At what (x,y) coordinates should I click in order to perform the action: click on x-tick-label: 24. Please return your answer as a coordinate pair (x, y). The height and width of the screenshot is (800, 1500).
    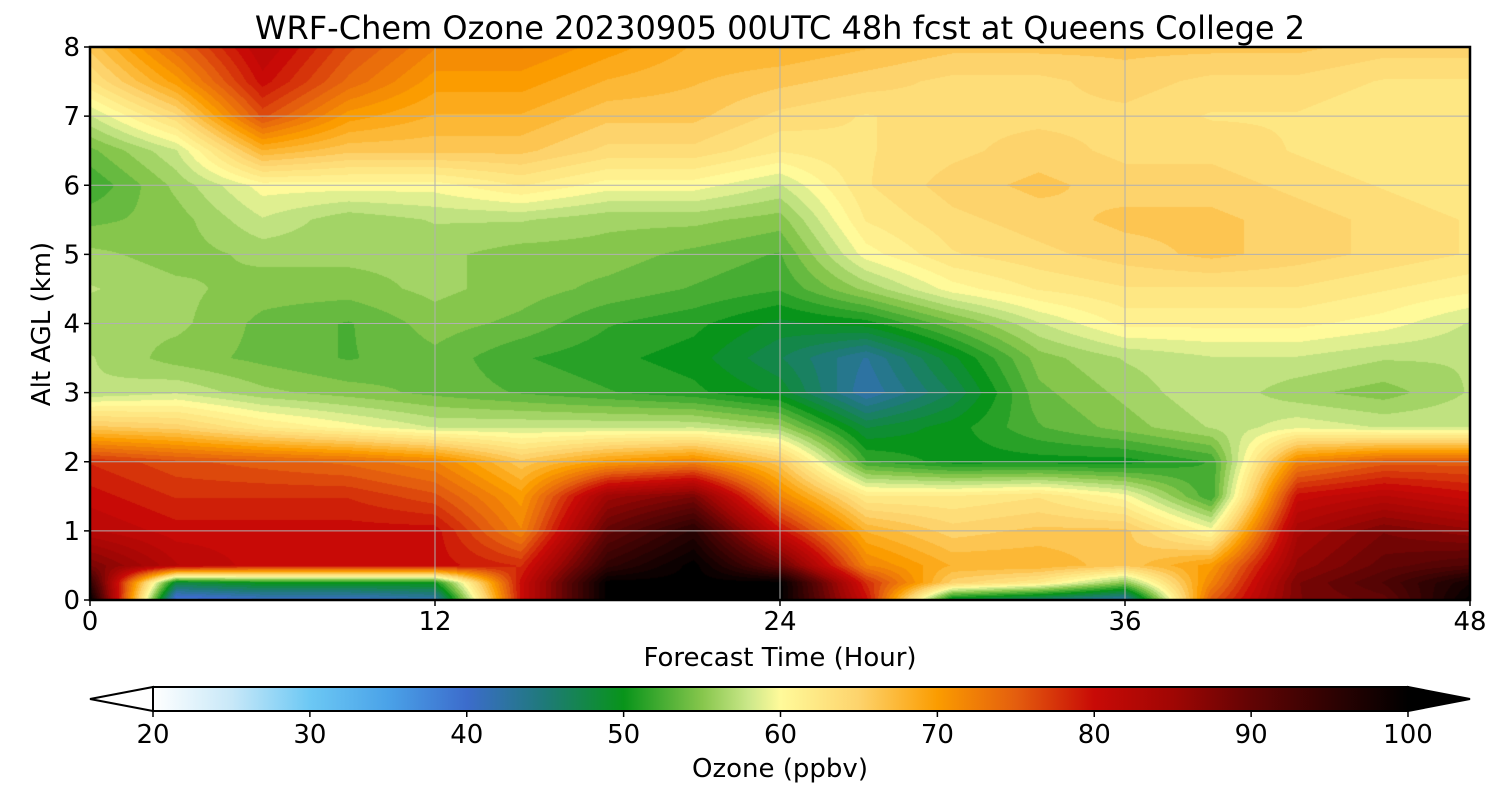
    Looking at the image, I should click on (779, 622).